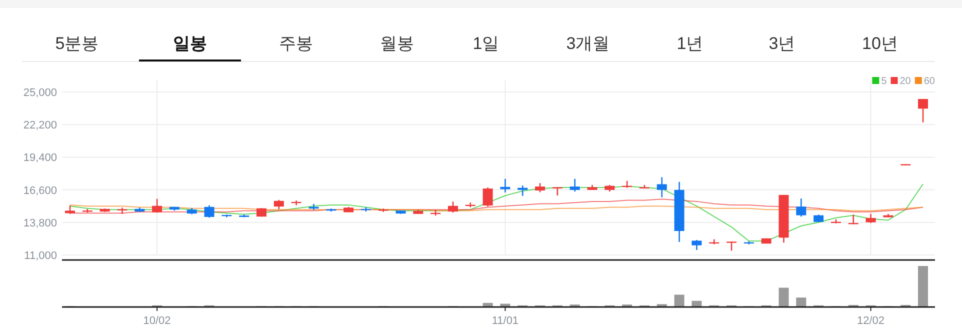 The height and width of the screenshot is (332, 962). Describe the element at coordinates (505, 321) in the screenshot. I see `x-tick-label: 11/01` at that location.